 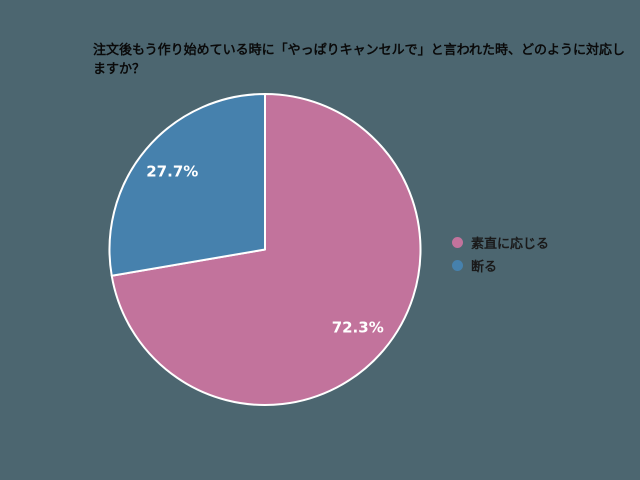 I want to click on legend-item: 素直に応じる, so click(x=500, y=242).